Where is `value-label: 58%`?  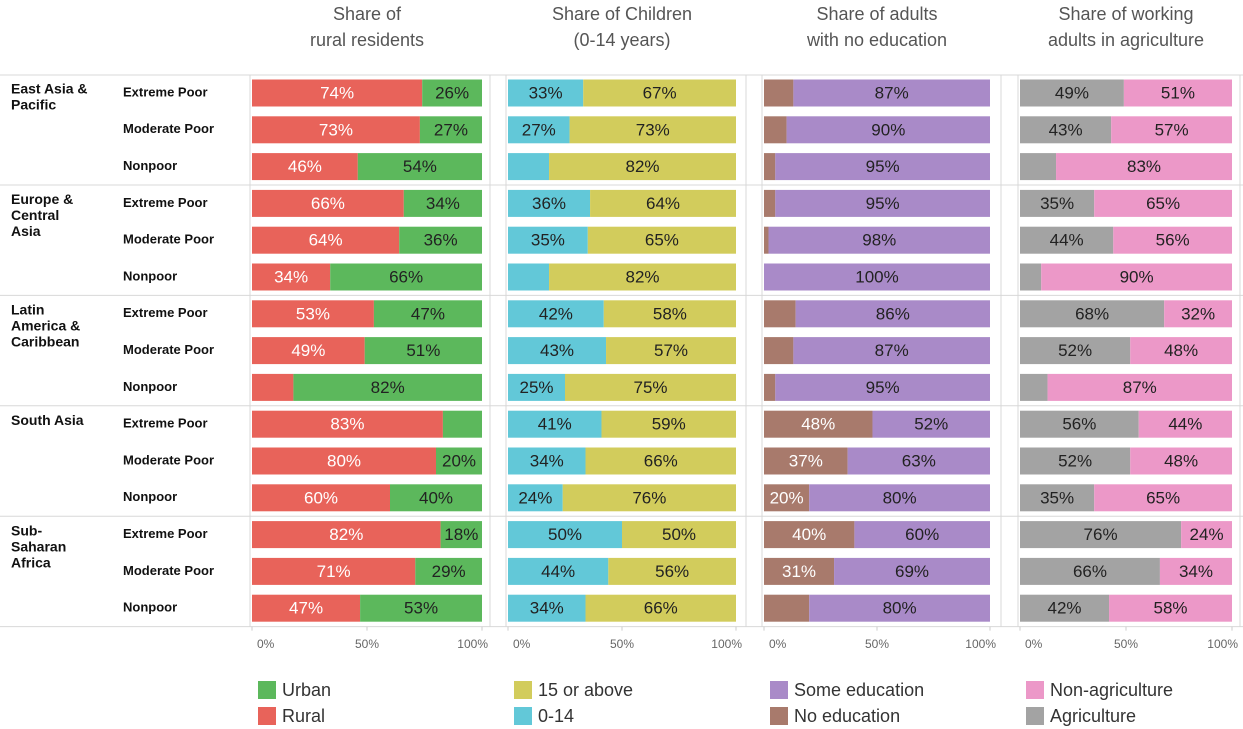
value-label: 58% is located at coordinates (1171, 608).